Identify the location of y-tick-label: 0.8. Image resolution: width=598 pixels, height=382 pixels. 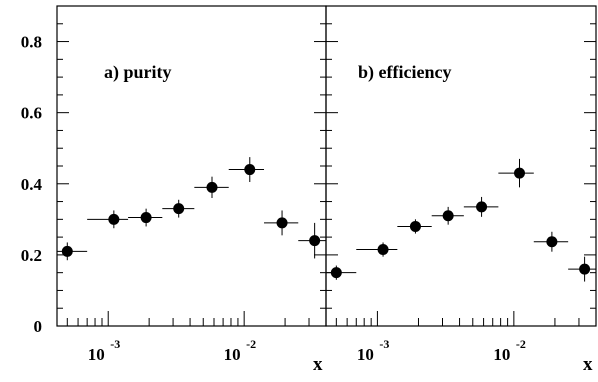
(31, 42).